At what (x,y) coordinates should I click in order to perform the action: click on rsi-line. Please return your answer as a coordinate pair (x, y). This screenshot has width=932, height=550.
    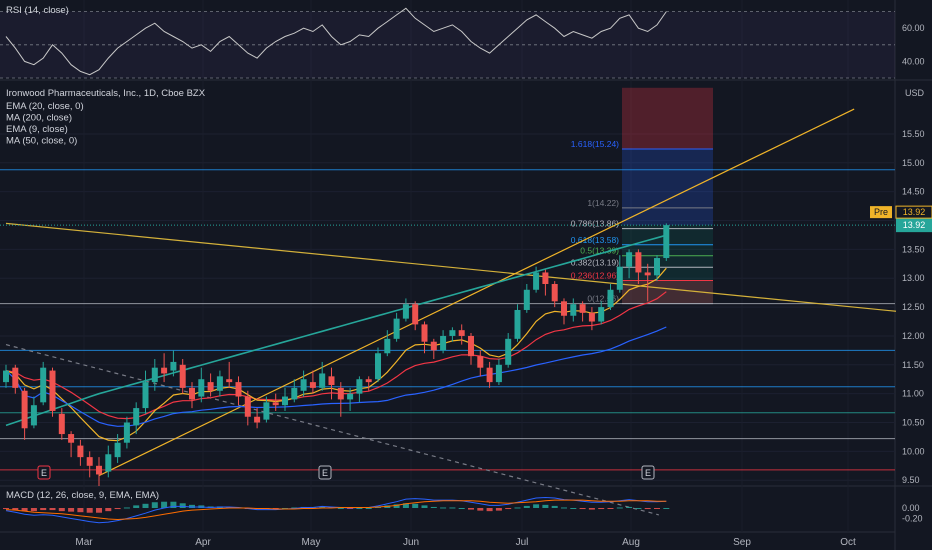
    Looking at the image, I should click on (336, 41).